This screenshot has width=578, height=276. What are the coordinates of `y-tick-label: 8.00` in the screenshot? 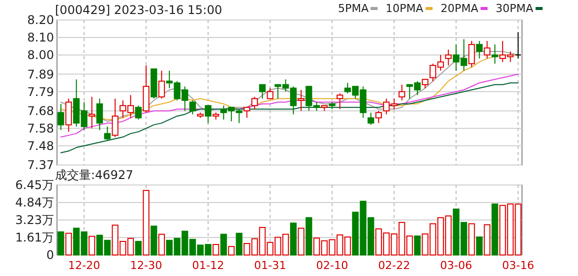 It's located at (40, 55).